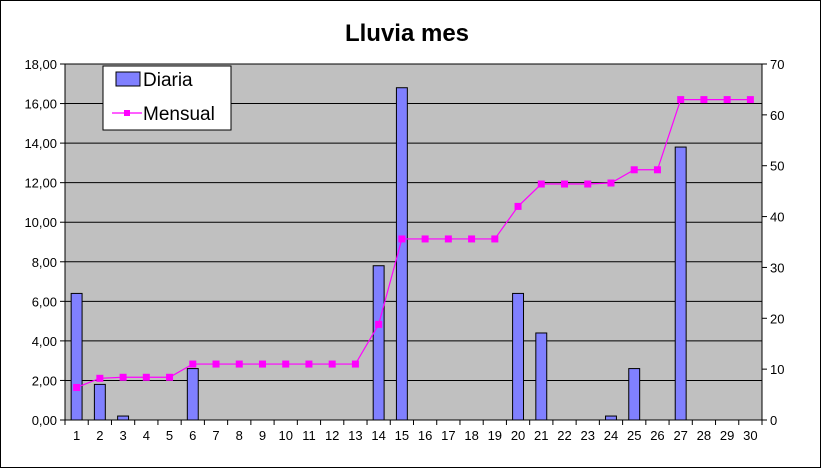  Describe the element at coordinates (402, 435) in the screenshot. I see `x-tick-label: 15` at that location.